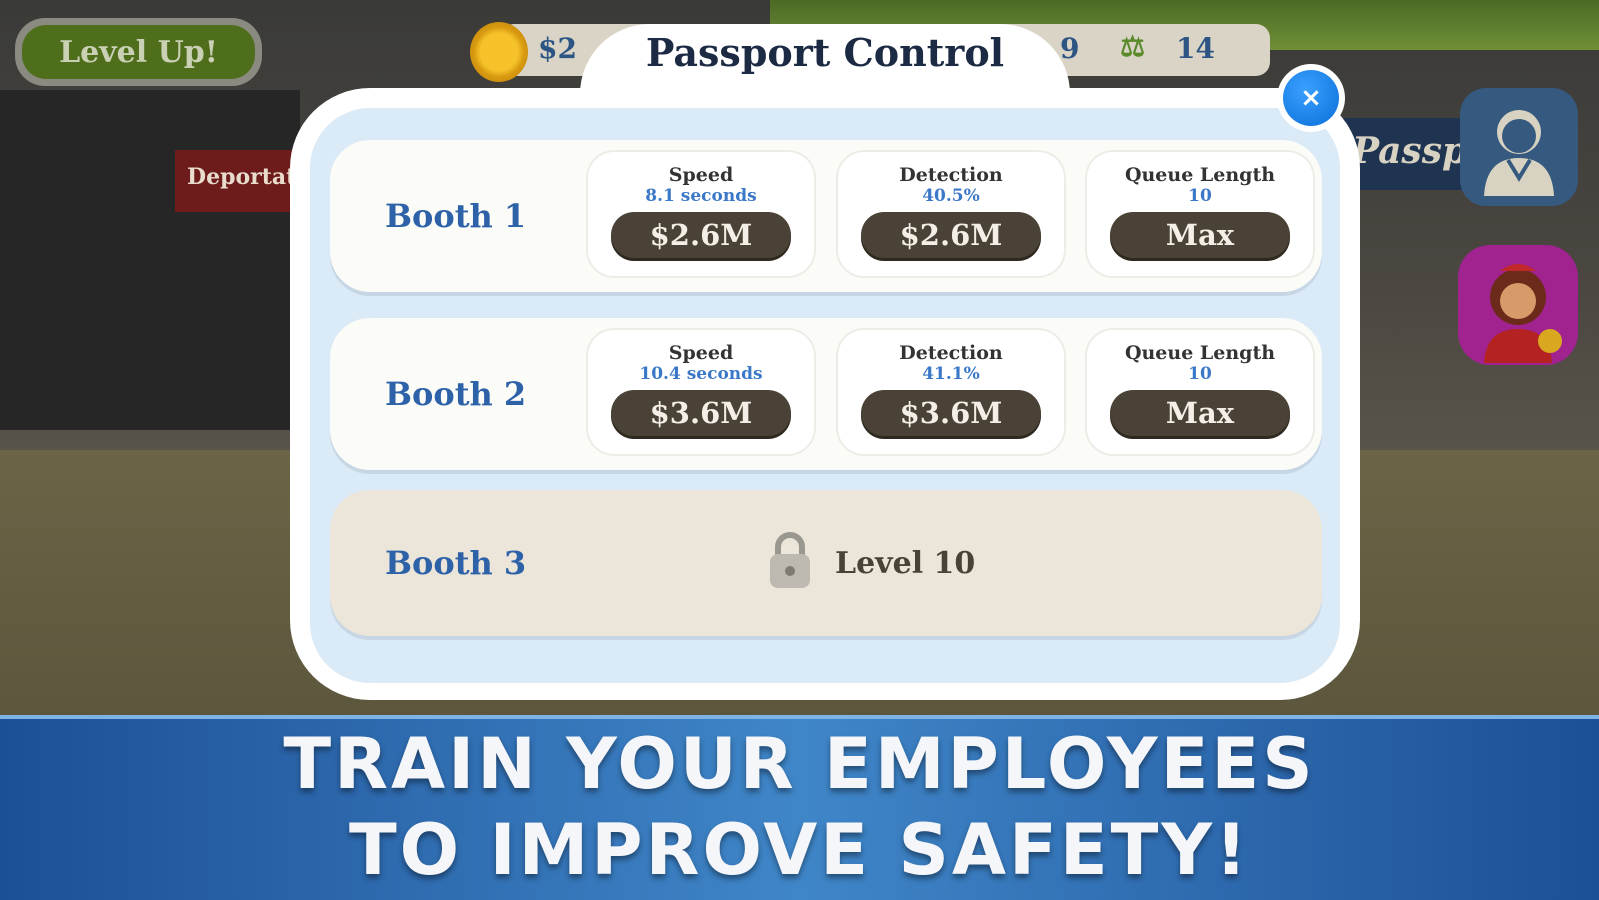  What do you see at coordinates (799, 850) in the screenshot?
I see `banner-line-2: TO IMPROVE SAFETY!` at bounding box center [799, 850].